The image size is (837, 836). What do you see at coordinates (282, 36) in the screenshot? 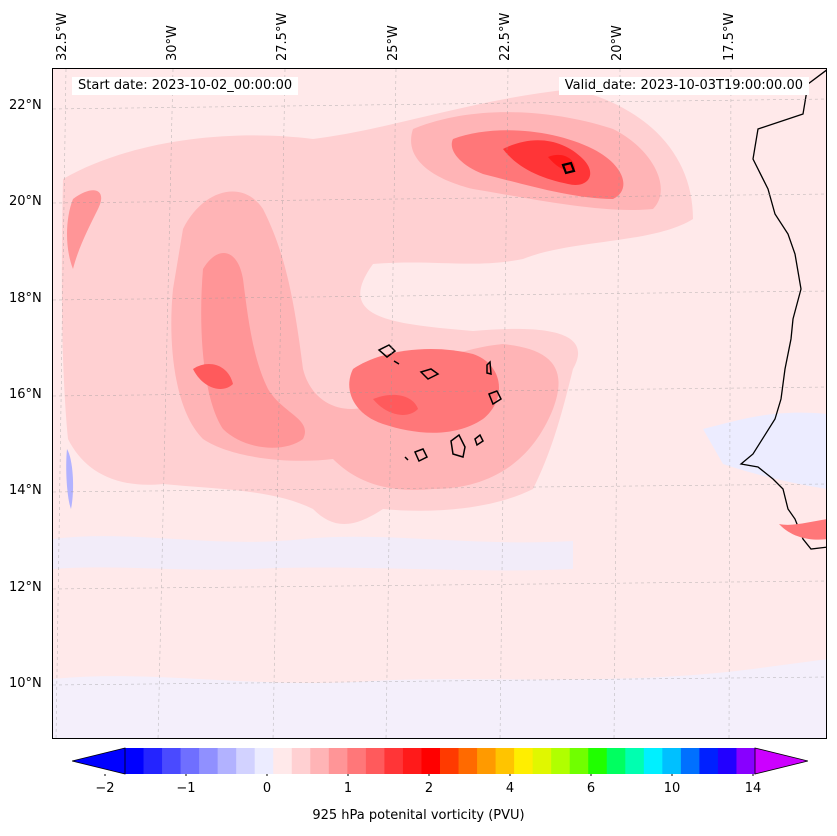
I see `lon-label-27p5w: 27.5°W` at bounding box center [282, 36].